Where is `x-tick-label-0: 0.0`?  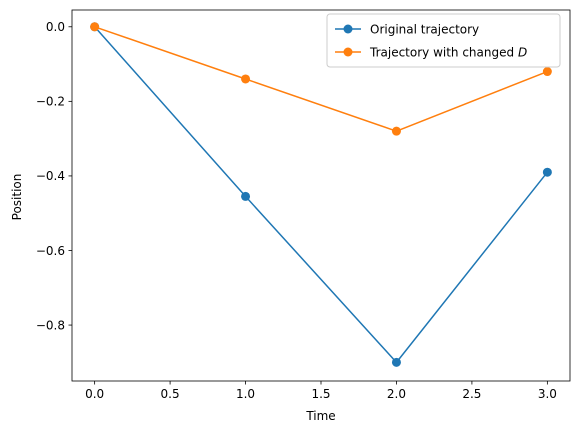 x-tick-label-0: 0.0 is located at coordinates (94, 394).